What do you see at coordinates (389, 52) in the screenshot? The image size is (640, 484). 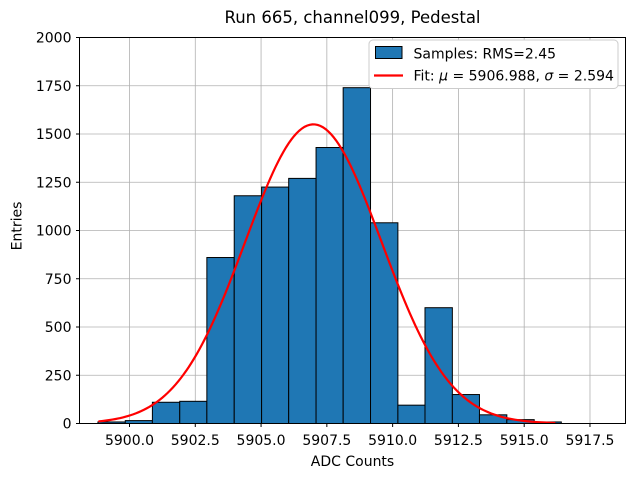 I see `legend-samples-swatch` at bounding box center [389, 52].